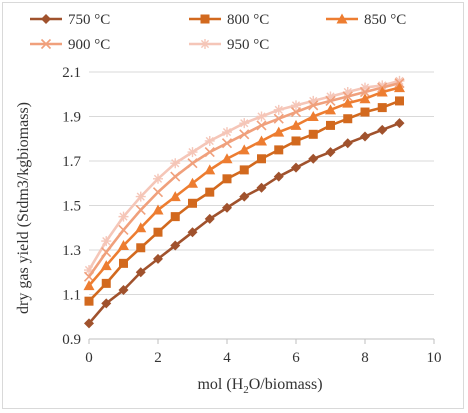 This screenshot has height=413, width=468. Describe the element at coordinates (158, 358) in the screenshot. I see `x-tick-label: 2` at that location.